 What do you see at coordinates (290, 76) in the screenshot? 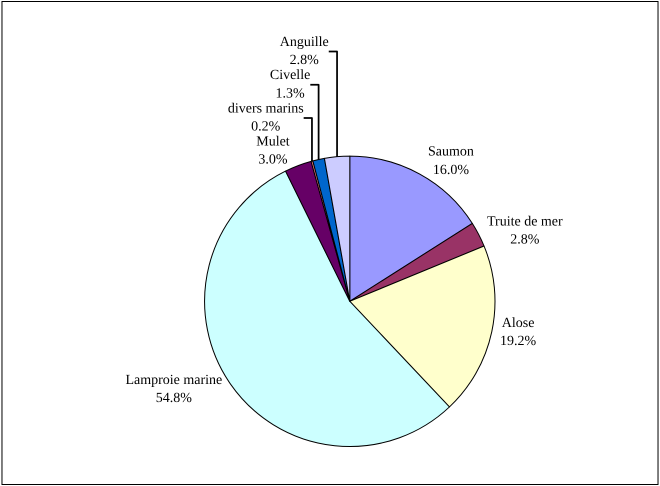
I see `slice-label: Civelle` at bounding box center [290, 76].